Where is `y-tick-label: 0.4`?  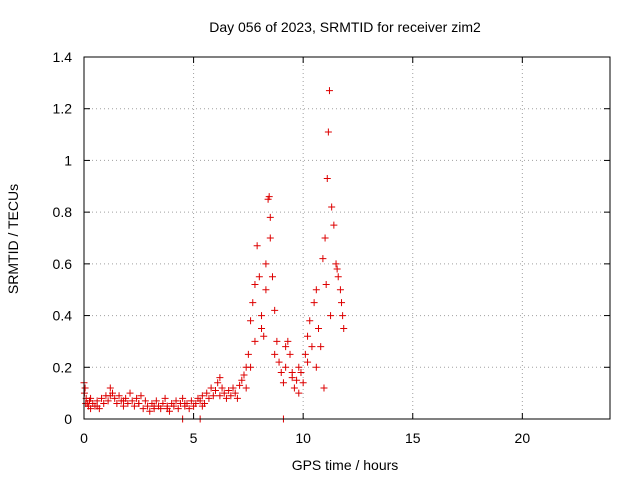
y-tick-label: 0.4 is located at coordinates (63, 316).